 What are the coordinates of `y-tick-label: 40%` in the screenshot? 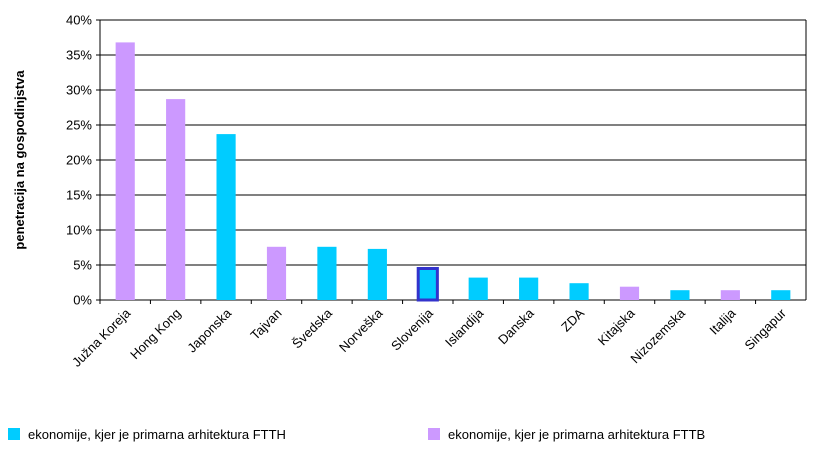 It's located at (79, 20).